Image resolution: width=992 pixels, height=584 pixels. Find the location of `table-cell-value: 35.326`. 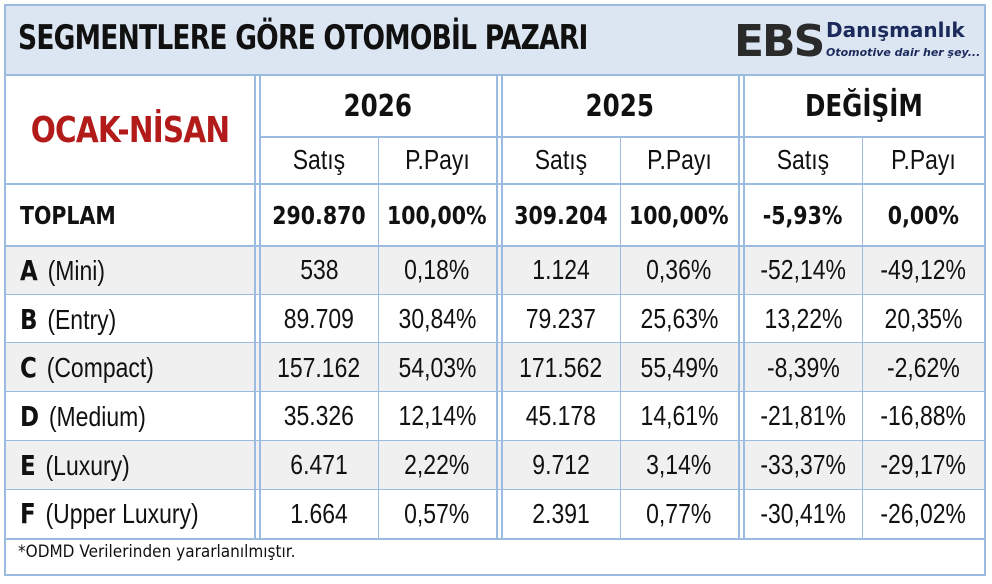

table-cell-value: 35.326 is located at coordinates (319, 416).